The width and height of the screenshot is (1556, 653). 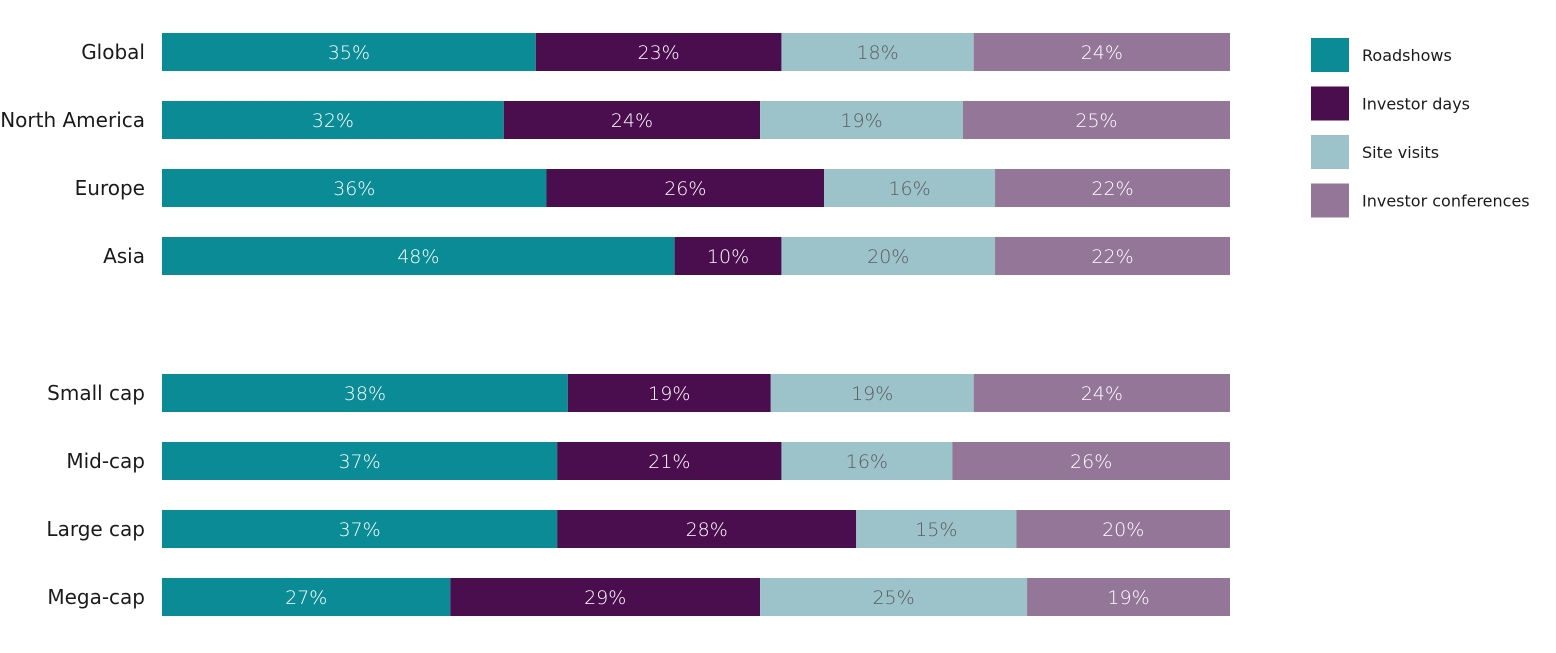 I want to click on data-label: 21%, so click(x=669, y=462).